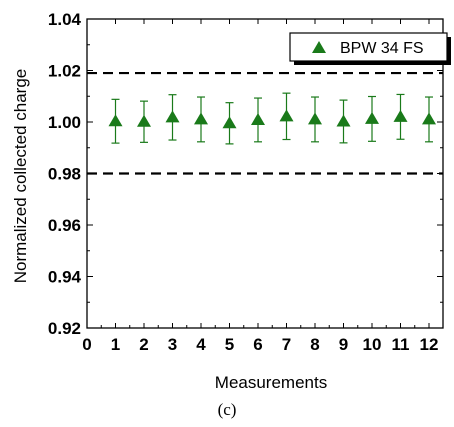 The image size is (454, 427). What do you see at coordinates (314, 344) in the screenshot?
I see `x-tick-label: 8` at bounding box center [314, 344].